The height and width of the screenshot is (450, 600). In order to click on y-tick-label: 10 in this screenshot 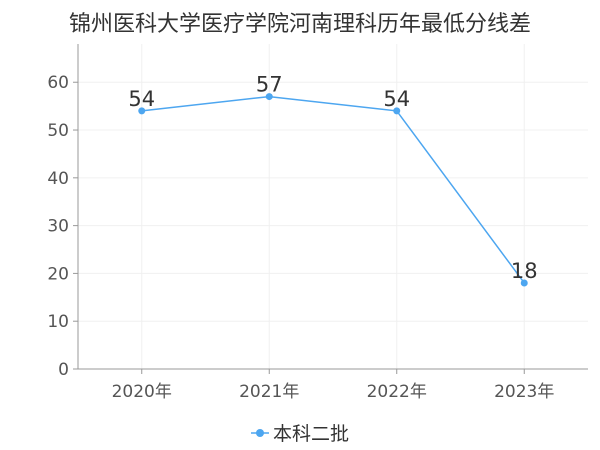, I will do `click(58, 322)`.